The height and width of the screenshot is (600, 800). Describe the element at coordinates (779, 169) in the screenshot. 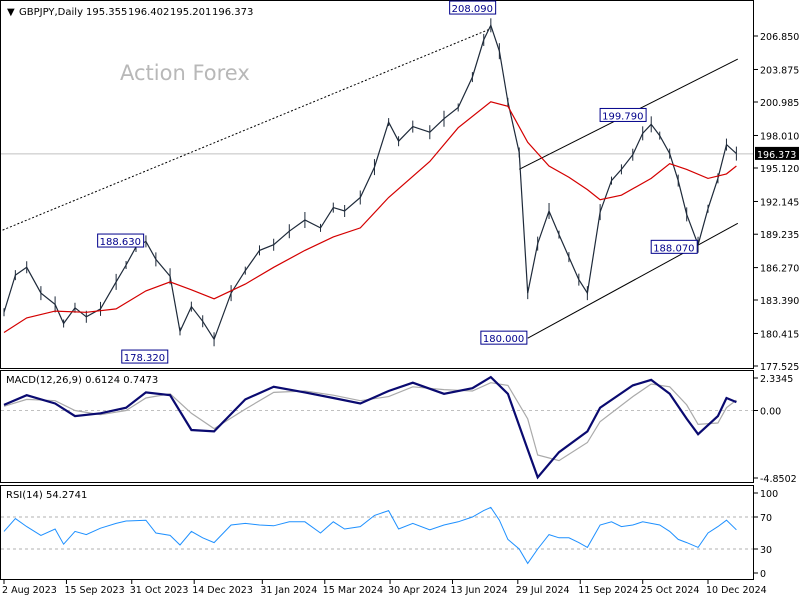

I see `price-axis-label: 195.120` at that location.